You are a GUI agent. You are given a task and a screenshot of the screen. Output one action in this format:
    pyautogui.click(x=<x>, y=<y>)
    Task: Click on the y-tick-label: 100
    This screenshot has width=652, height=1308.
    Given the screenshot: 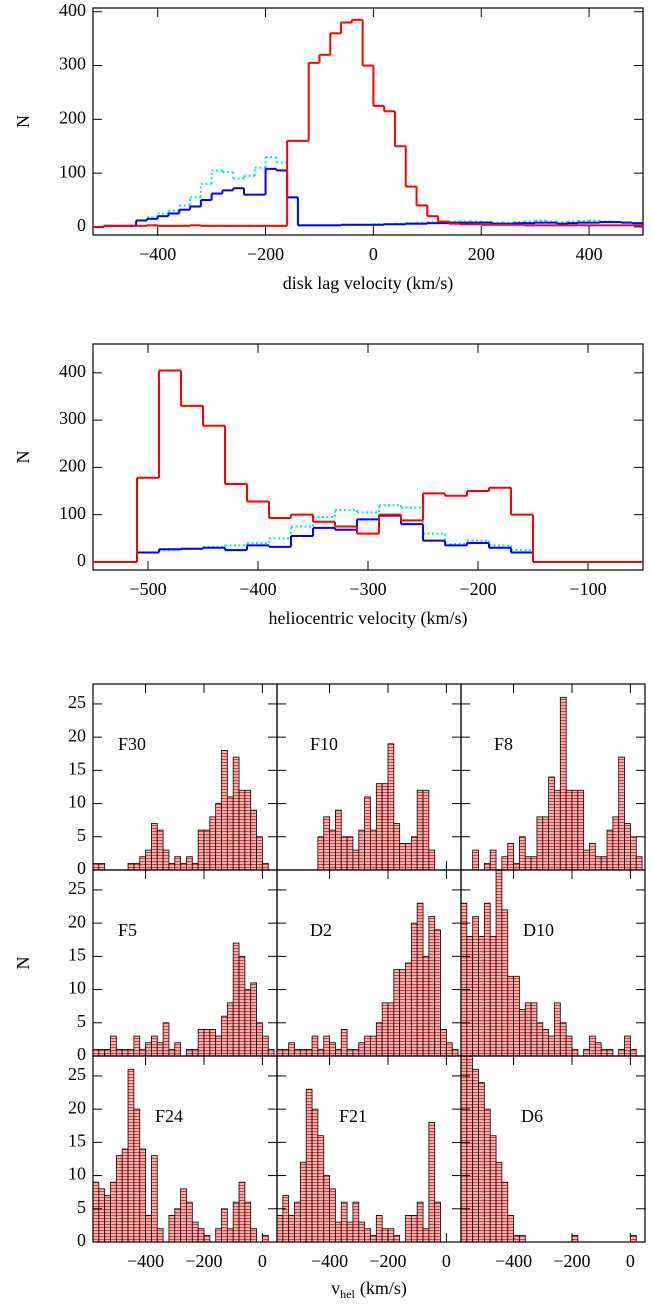 What is the action you would take?
    pyautogui.click(x=72, y=513)
    